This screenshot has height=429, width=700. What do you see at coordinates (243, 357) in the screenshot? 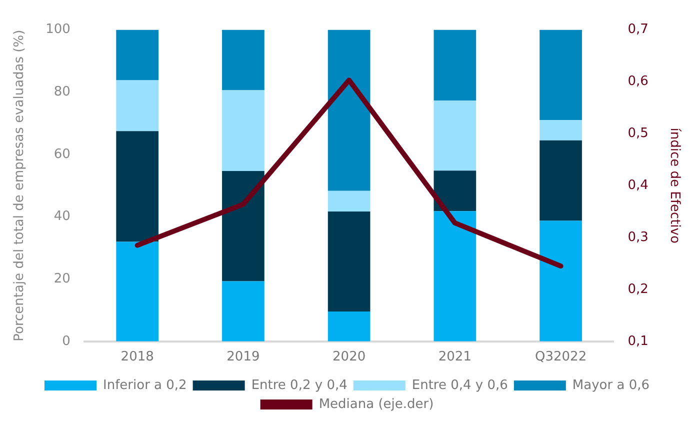
I see `x-tick-label: 2019` at bounding box center [243, 357].